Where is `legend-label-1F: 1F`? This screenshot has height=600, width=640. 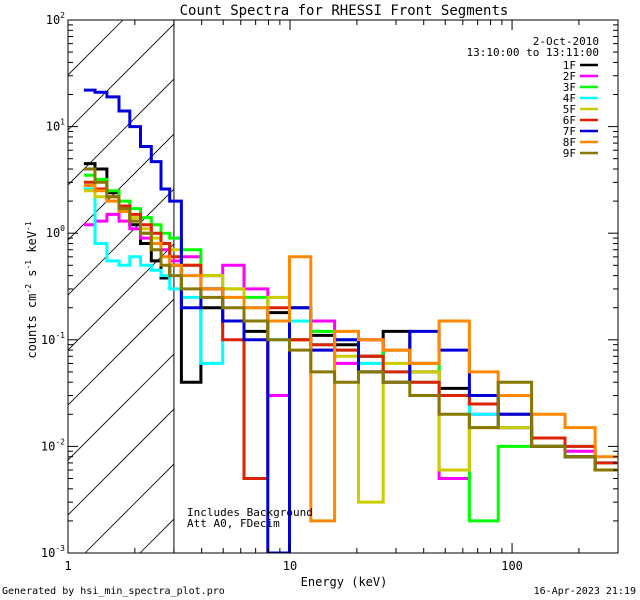
legend-label-1F: 1F is located at coordinates (569, 65).